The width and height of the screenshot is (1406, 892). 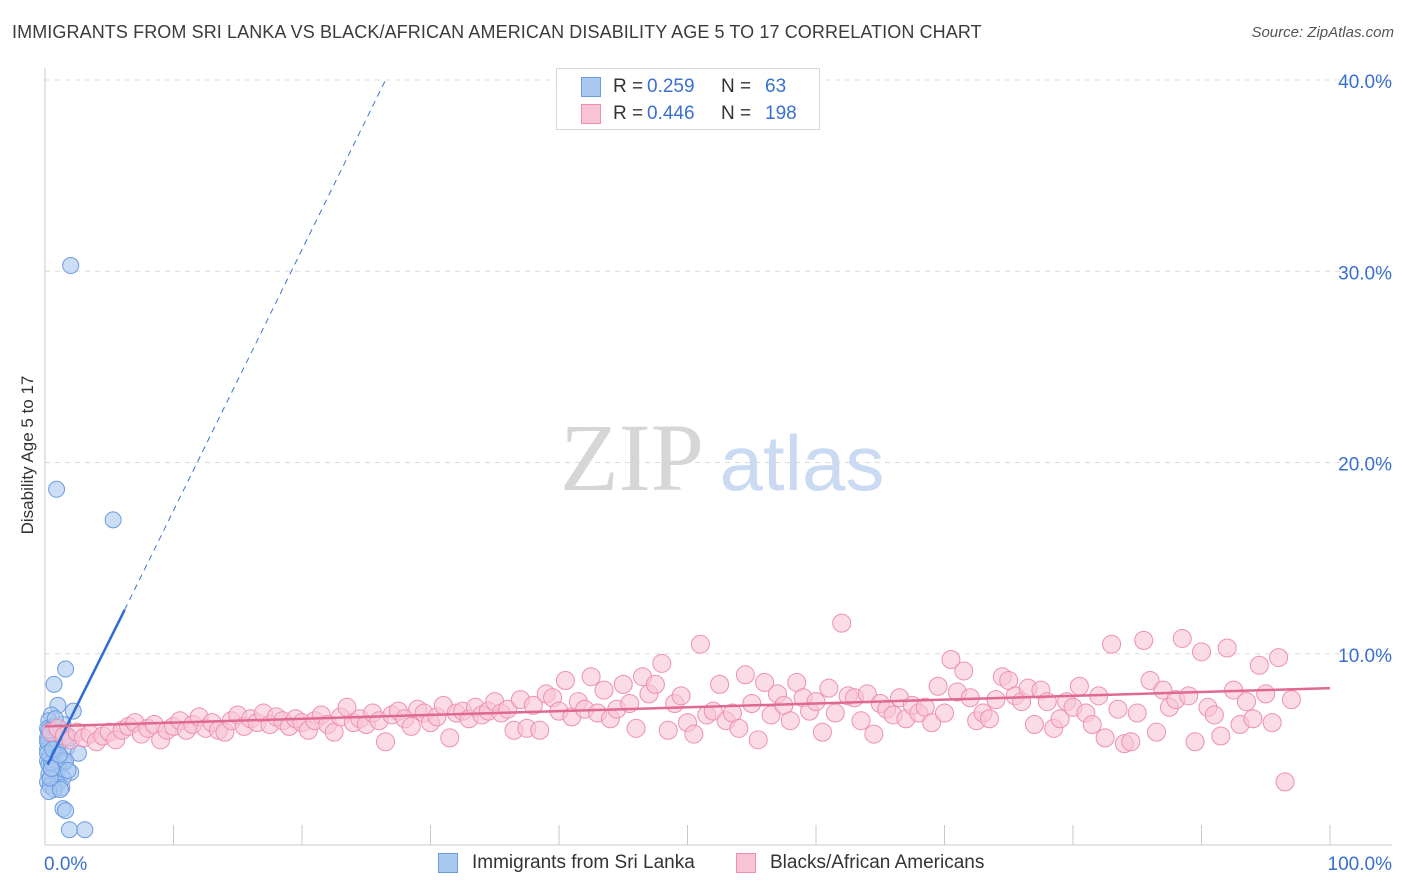 I want to click on trend-line-sri-lanka, so click(x=86, y=687).